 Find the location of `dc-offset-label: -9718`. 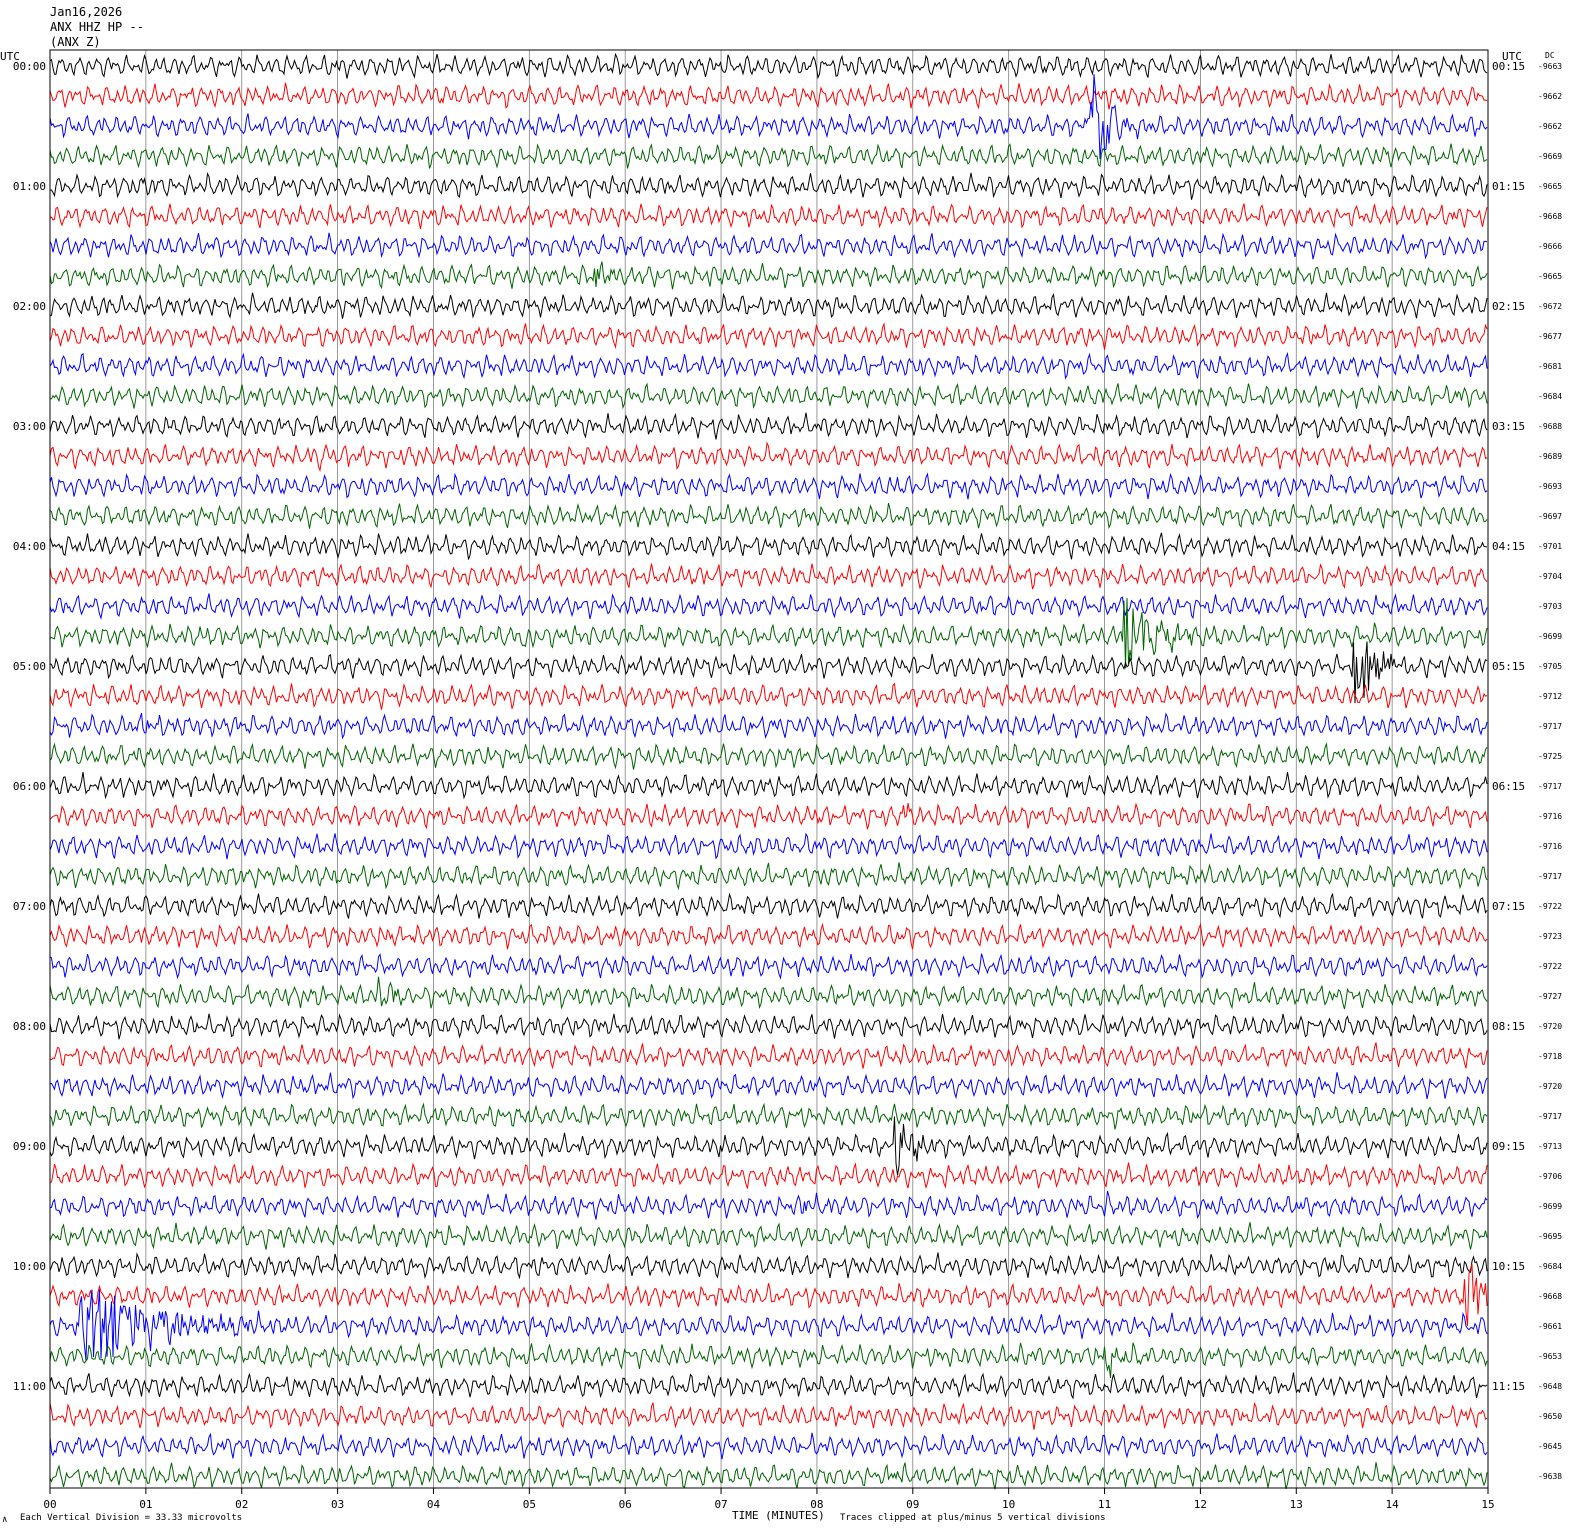

dc-offset-label: -9718 is located at coordinates (1550, 1056).